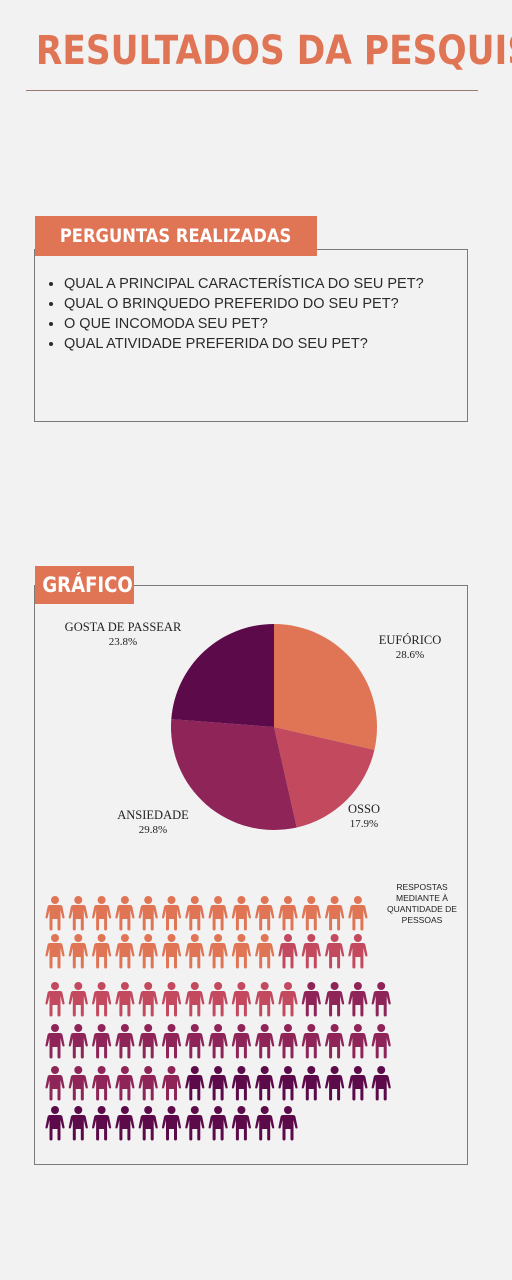  Describe the element at coordinates (410, 655) in the screenshot. I see `pie-label-value: 28.6%` at that location.